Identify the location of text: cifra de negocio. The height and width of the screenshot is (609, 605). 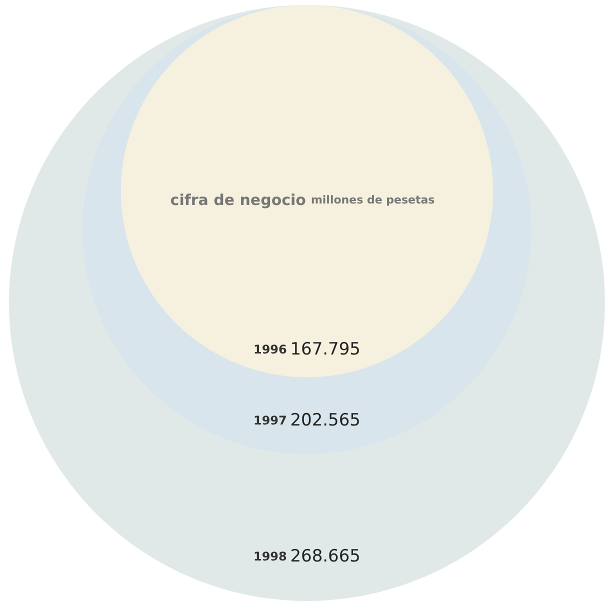
(238, 200).